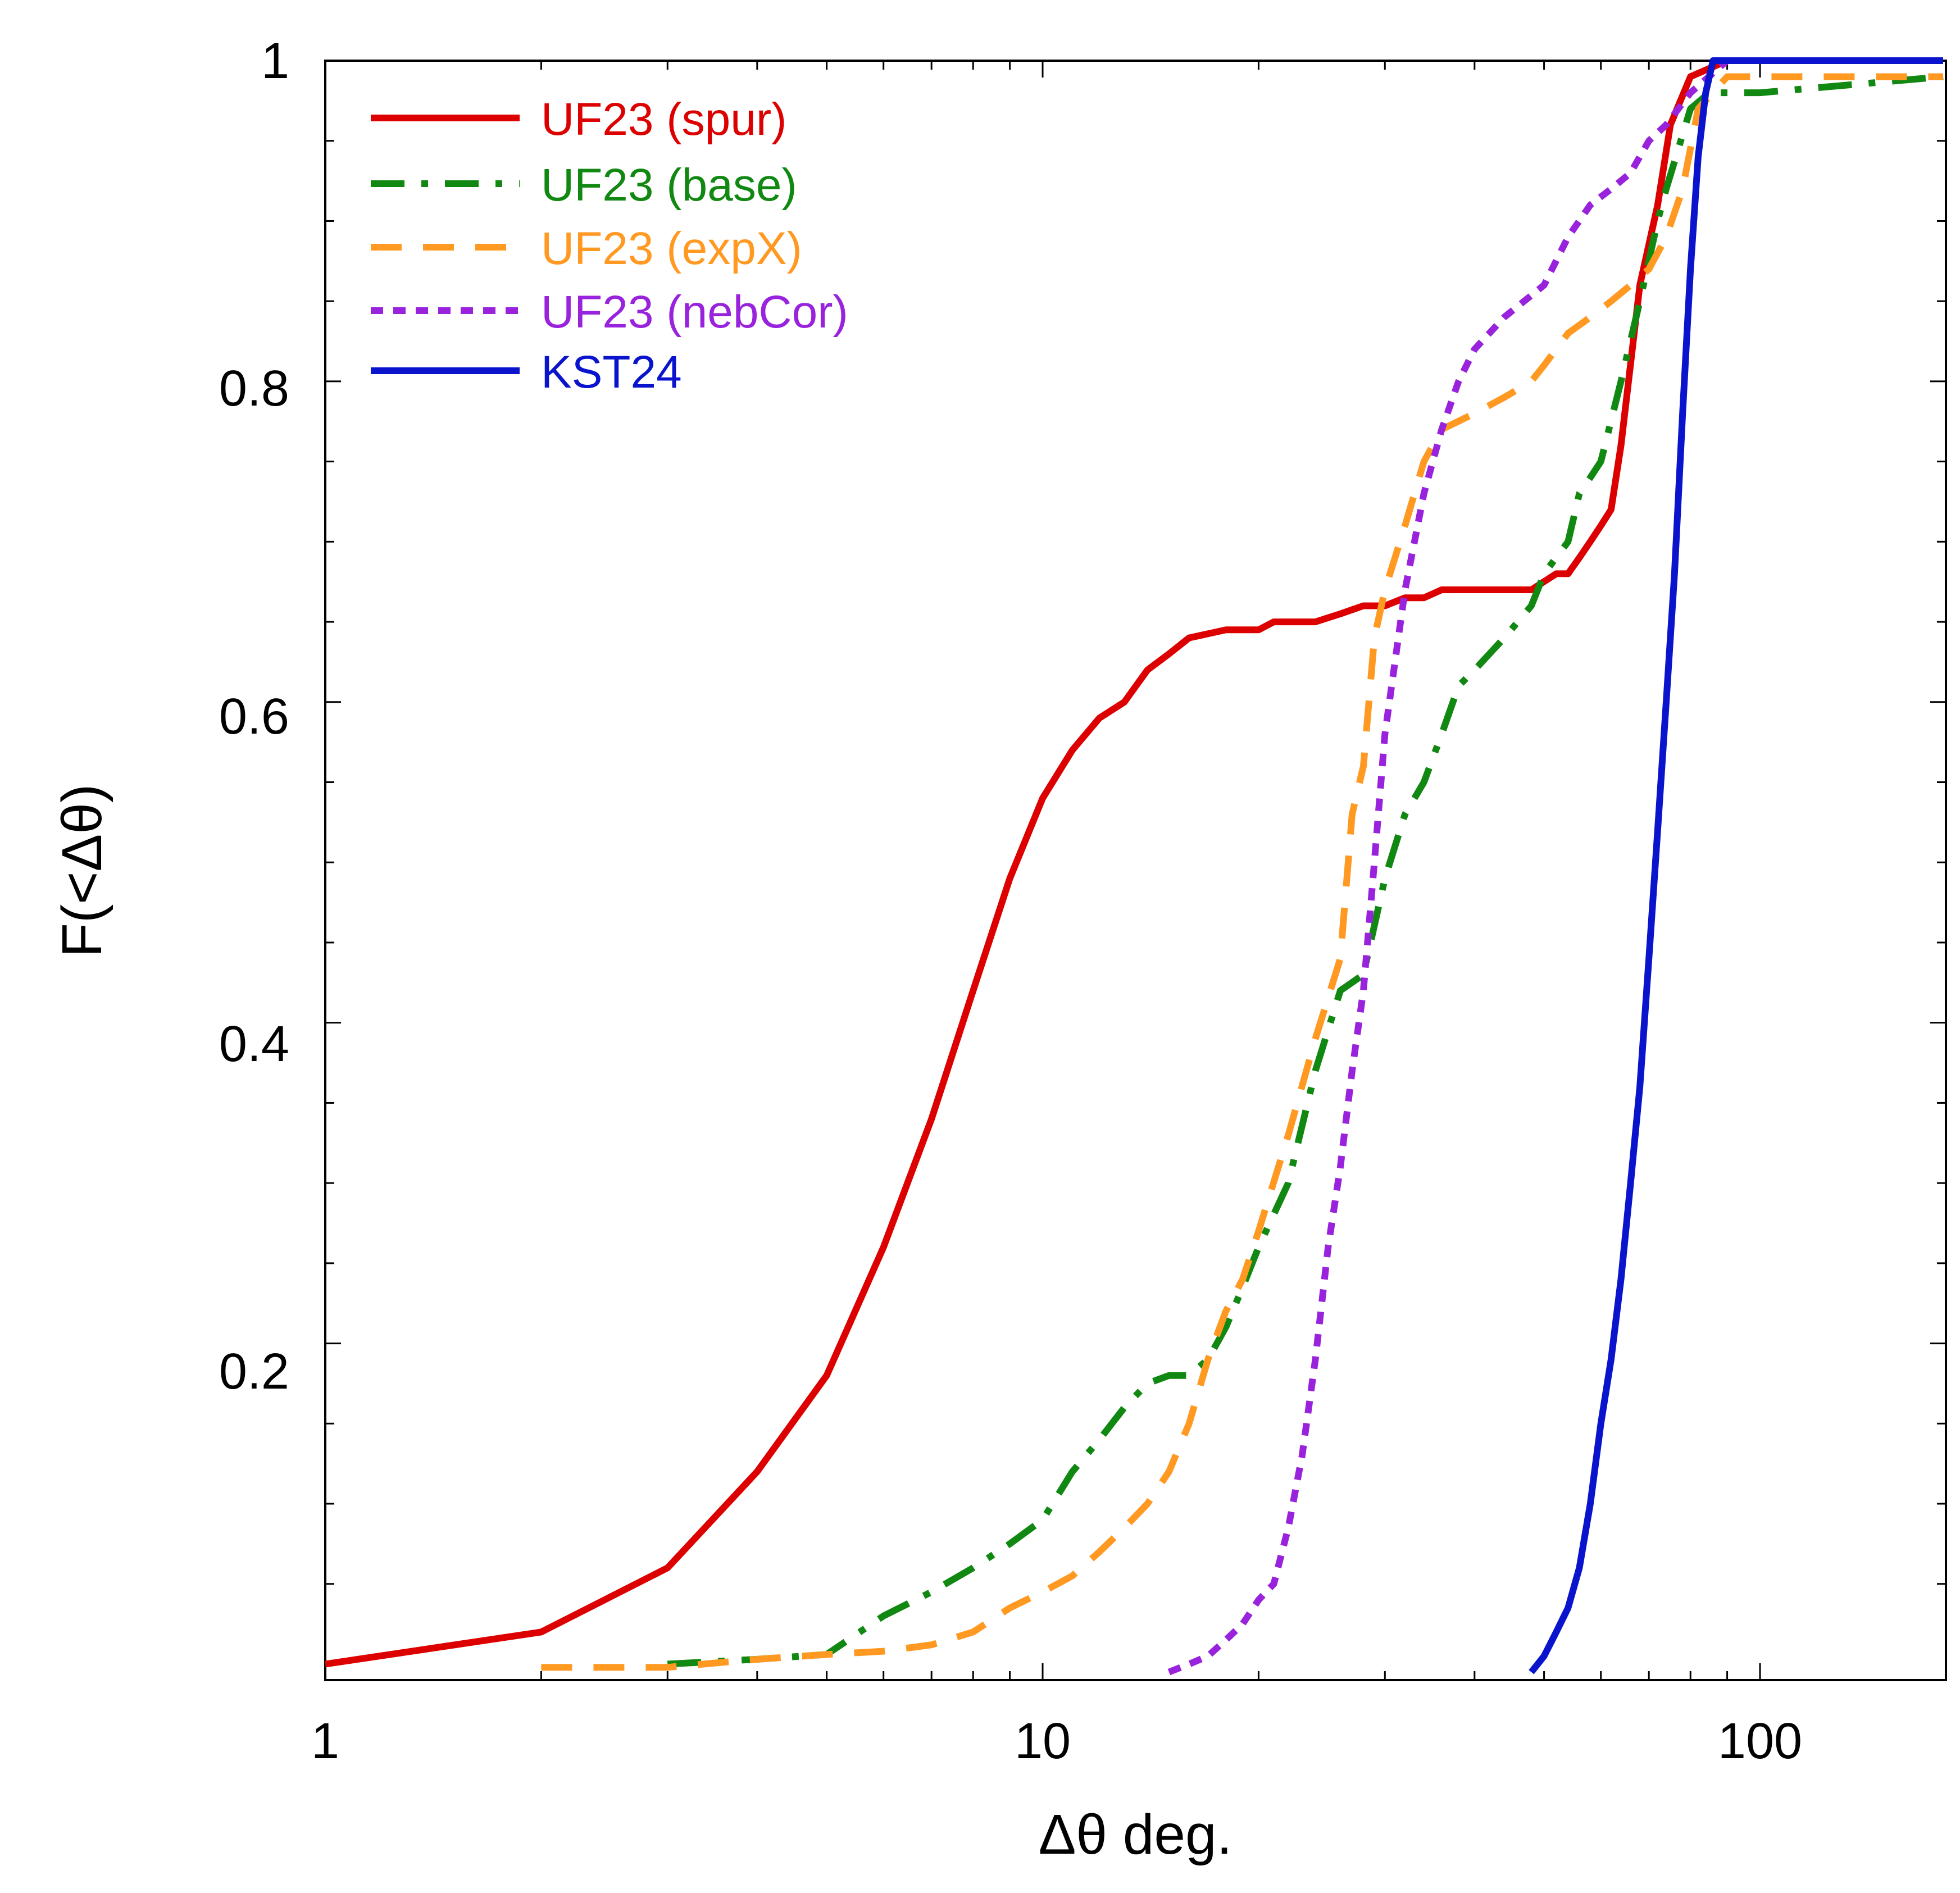 Image resolution: width=1960 pixels, height=1893 pixels. Describe the element at coordinates (694, 312) in the screenshot. I see `legend-label-nebcor: UF23 (nebCor)` at that location.